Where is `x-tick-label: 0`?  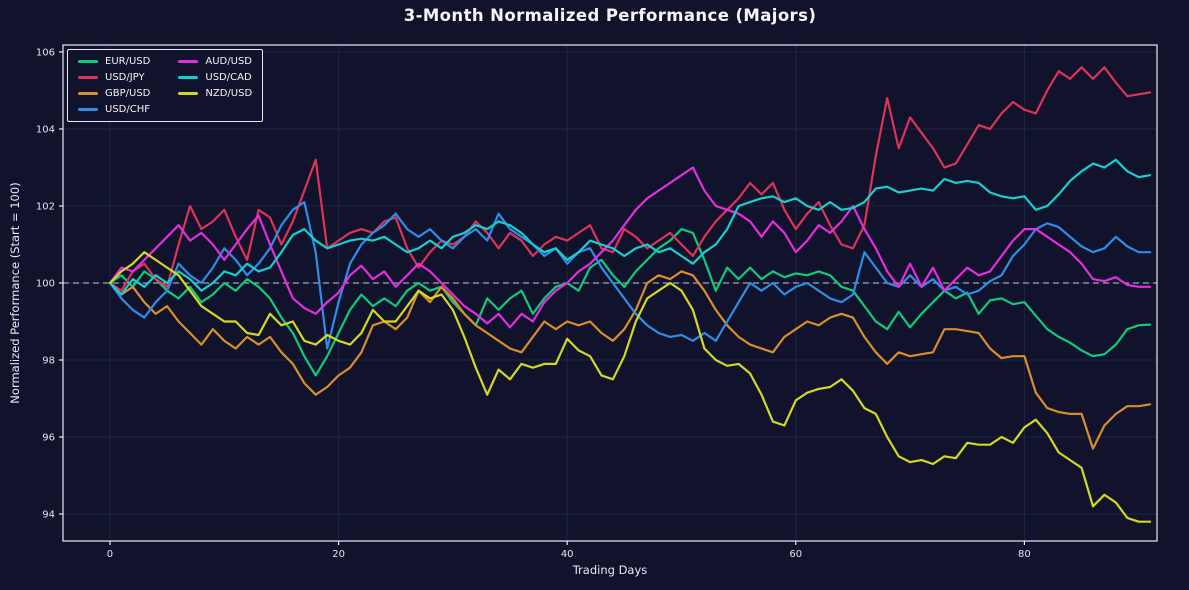 x-tick-label: 0 is located at coordinates (110, 554).